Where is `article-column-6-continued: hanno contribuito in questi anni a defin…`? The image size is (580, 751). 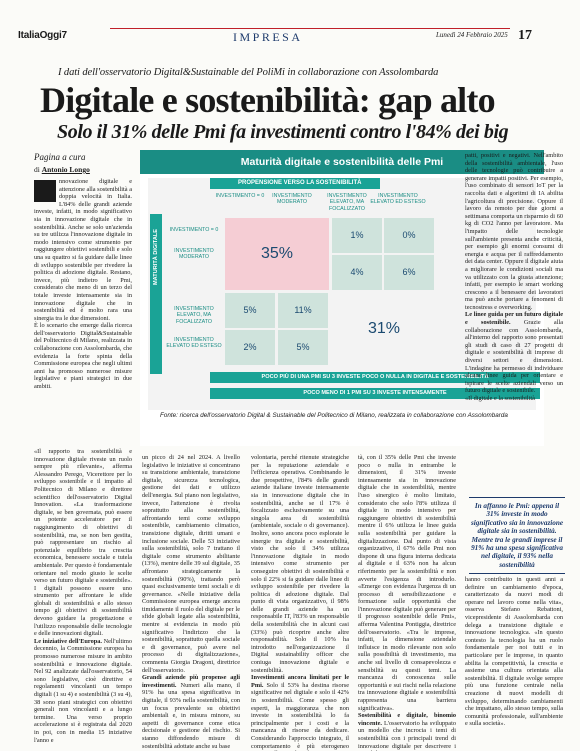 article-column-6-continued: hanno contribuito in questi anni a defin… is located at coordinates (514, 652).